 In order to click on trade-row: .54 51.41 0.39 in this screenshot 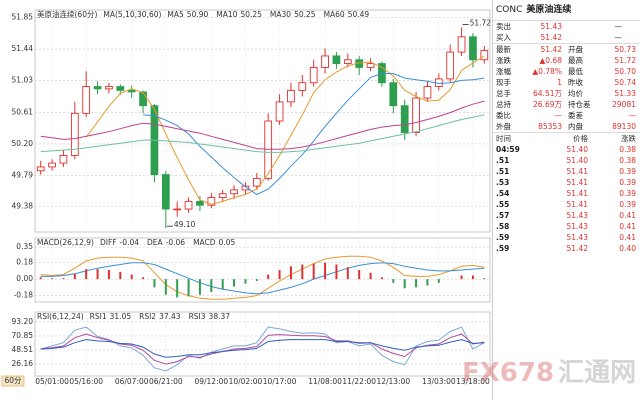, I will do `click(566, 193)`.